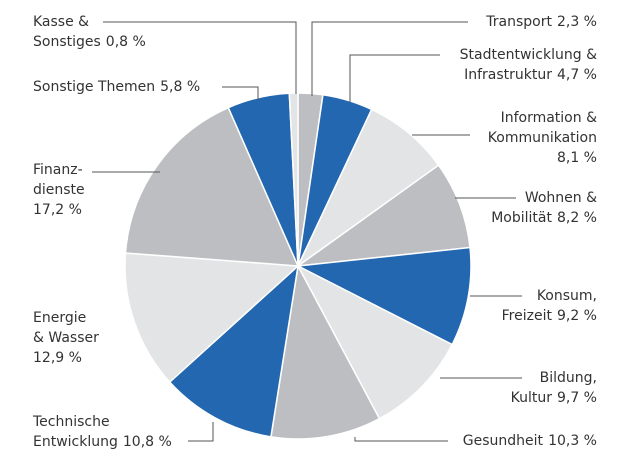 This screenshot has height=452, width=630. Describe the element at coordinates (59, 180) in the screenshot. I see `category-name: Finanz- dienste` at that location.